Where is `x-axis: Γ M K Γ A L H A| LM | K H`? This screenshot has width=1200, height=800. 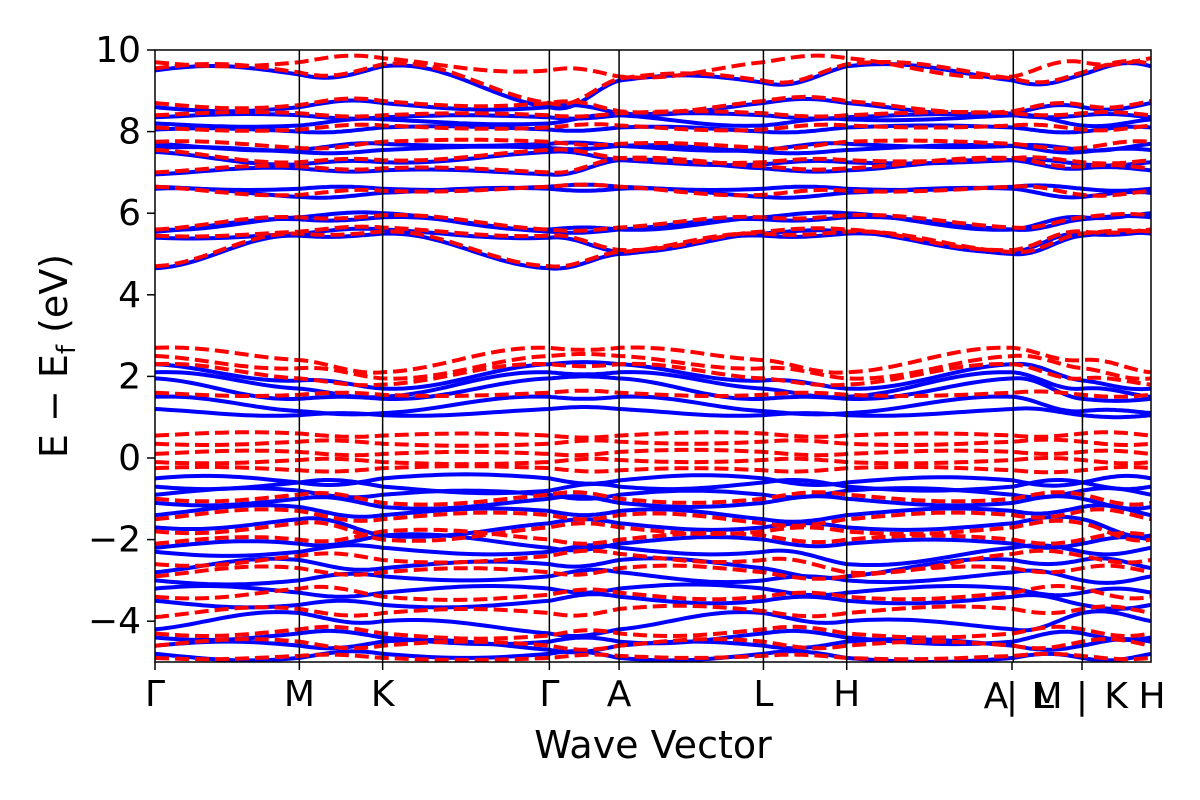
x-axis: Γ M K Γ A L H A| LM | K H is located at coordinates (655, 689).